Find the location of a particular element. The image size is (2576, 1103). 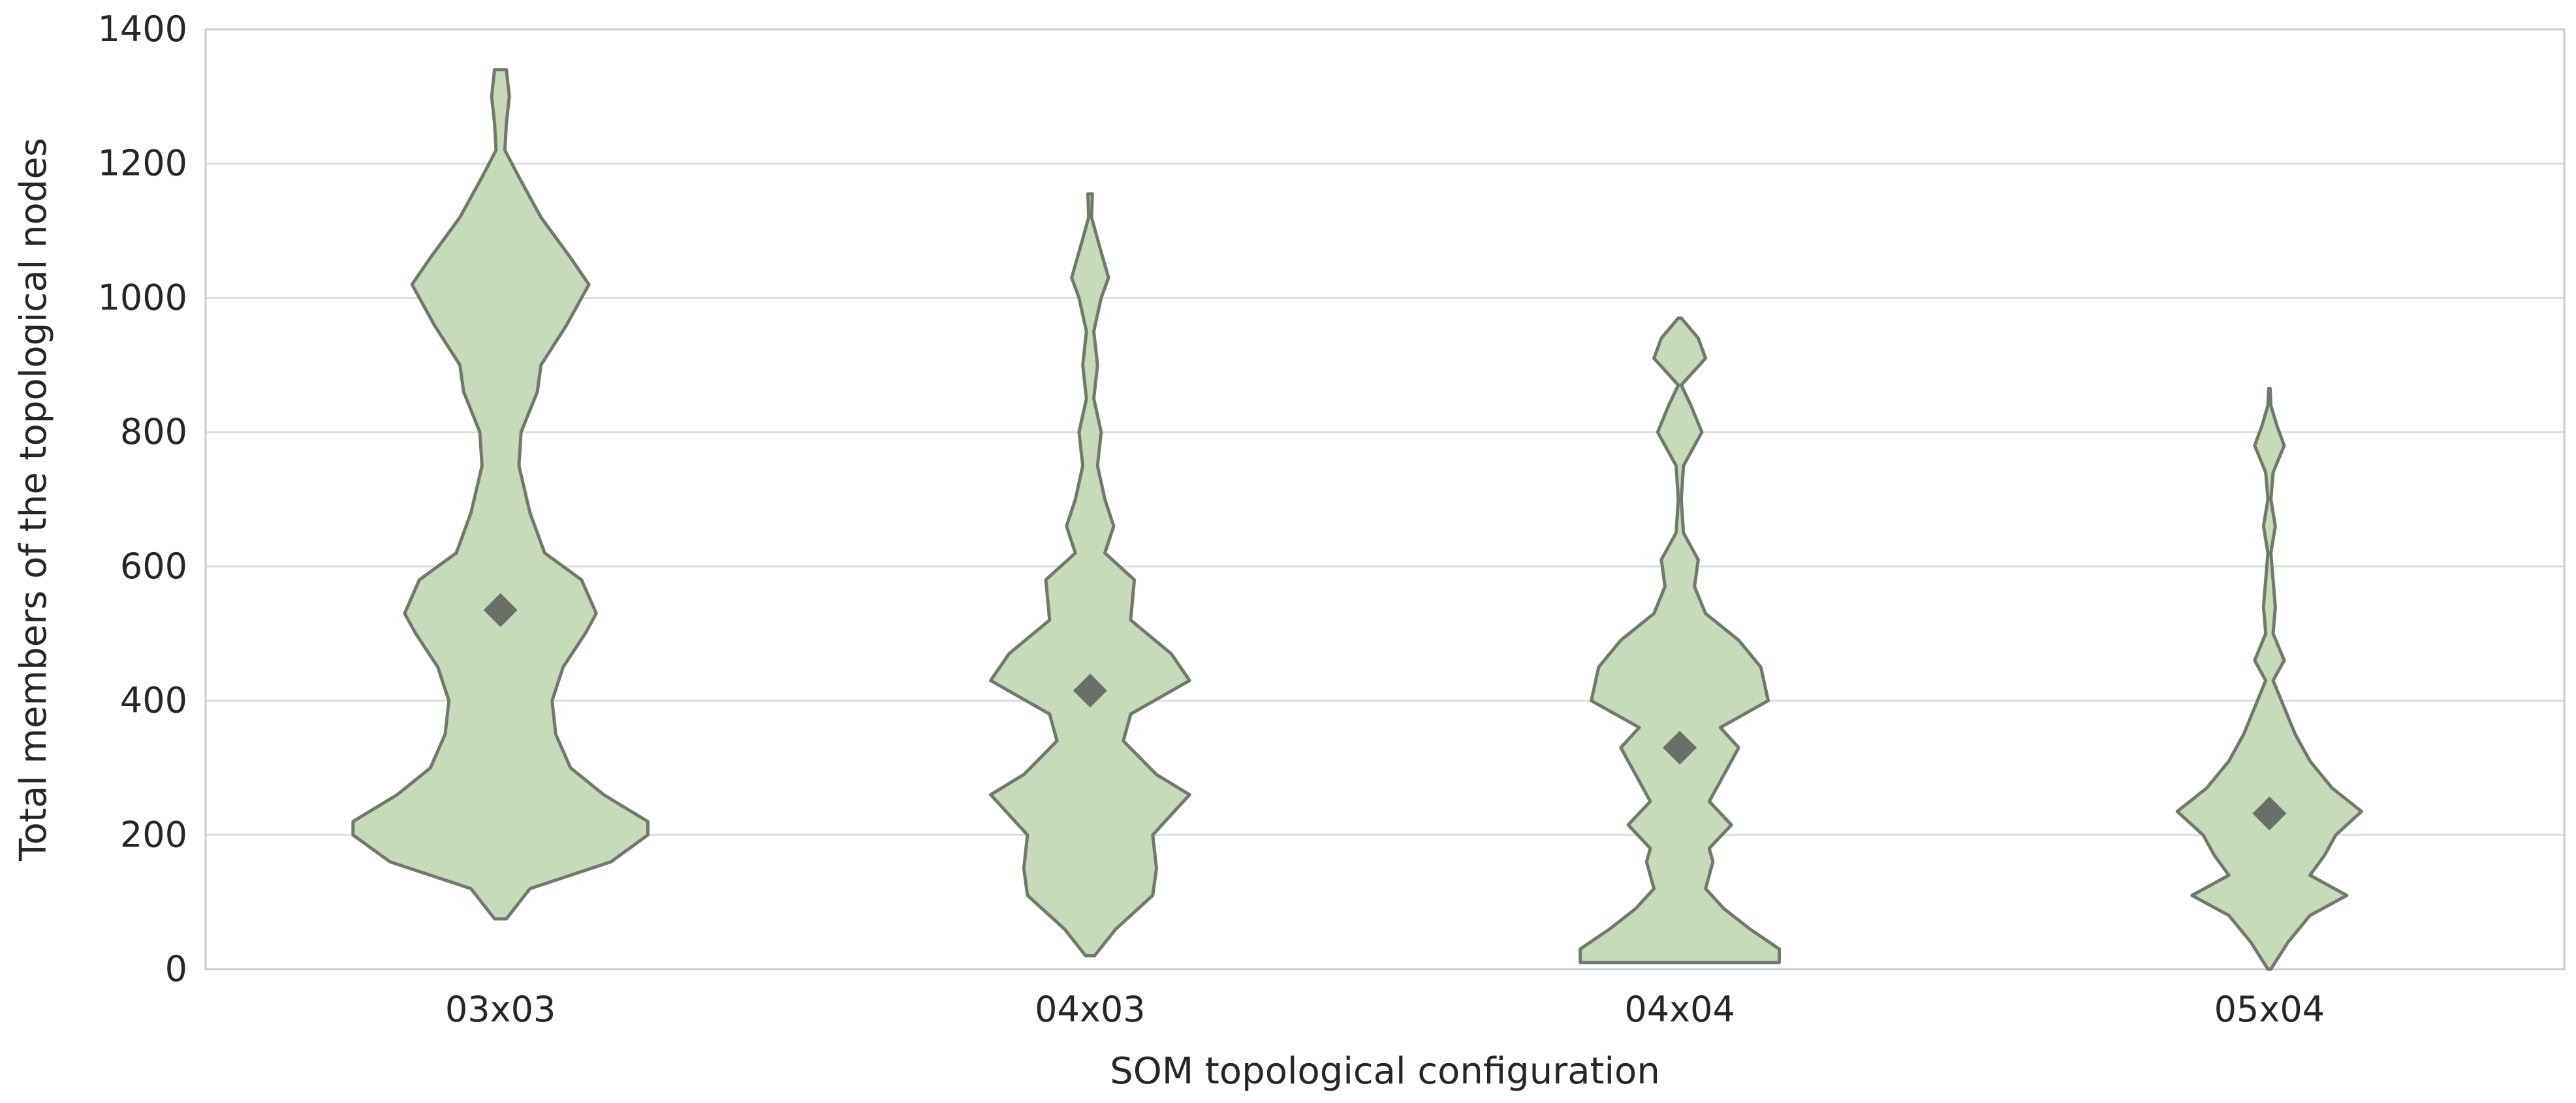

y-tick-label: 400 is located at coordinates (153, 700).